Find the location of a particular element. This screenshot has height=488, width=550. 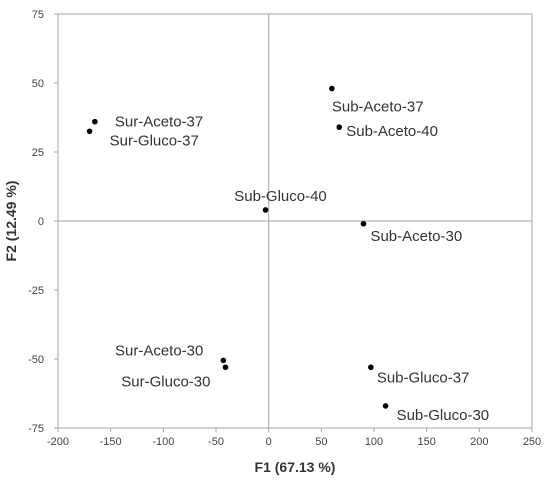

x-tick-label: -200 is located at coordinates (58, 442).